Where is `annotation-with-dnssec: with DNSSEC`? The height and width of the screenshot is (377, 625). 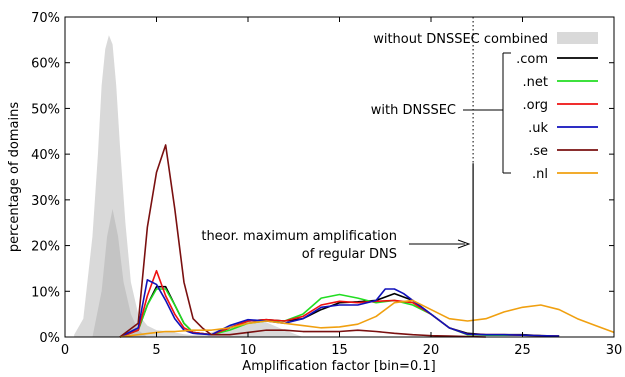 annotation-with-dnssec: with DNSSEC is located at coordinates (413, 110).